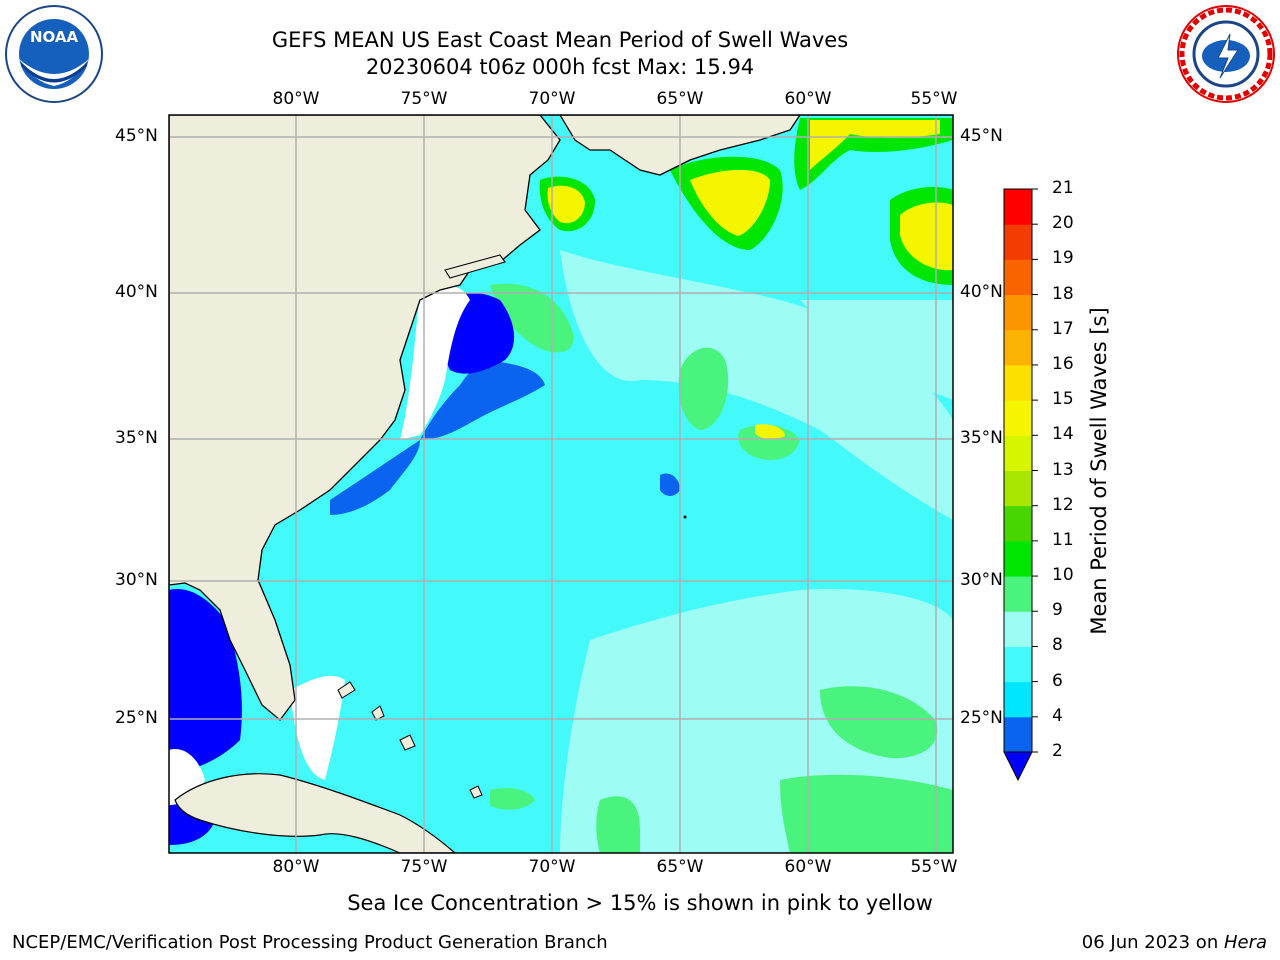  What do you see at coordinates (136, 580) in the screenshot?
I see `lat-label-left: 30°N` at bounding box center [136, 580].